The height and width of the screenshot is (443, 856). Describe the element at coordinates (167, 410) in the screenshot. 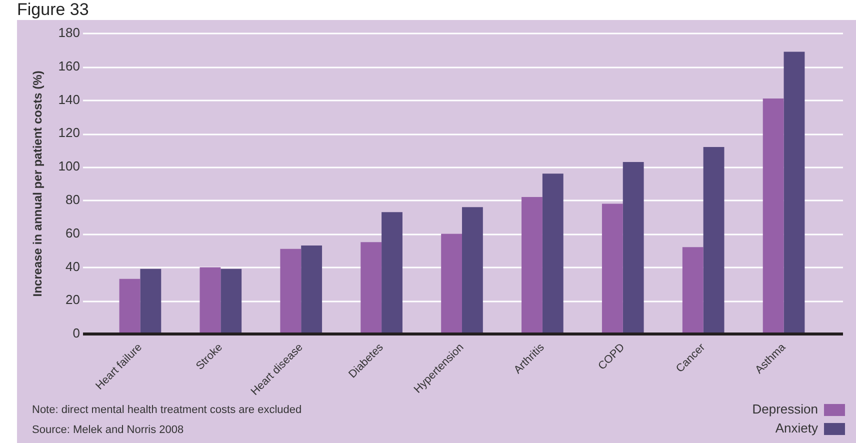

I see `text: Note: direct mental health treatment costs are excluded` at that location.